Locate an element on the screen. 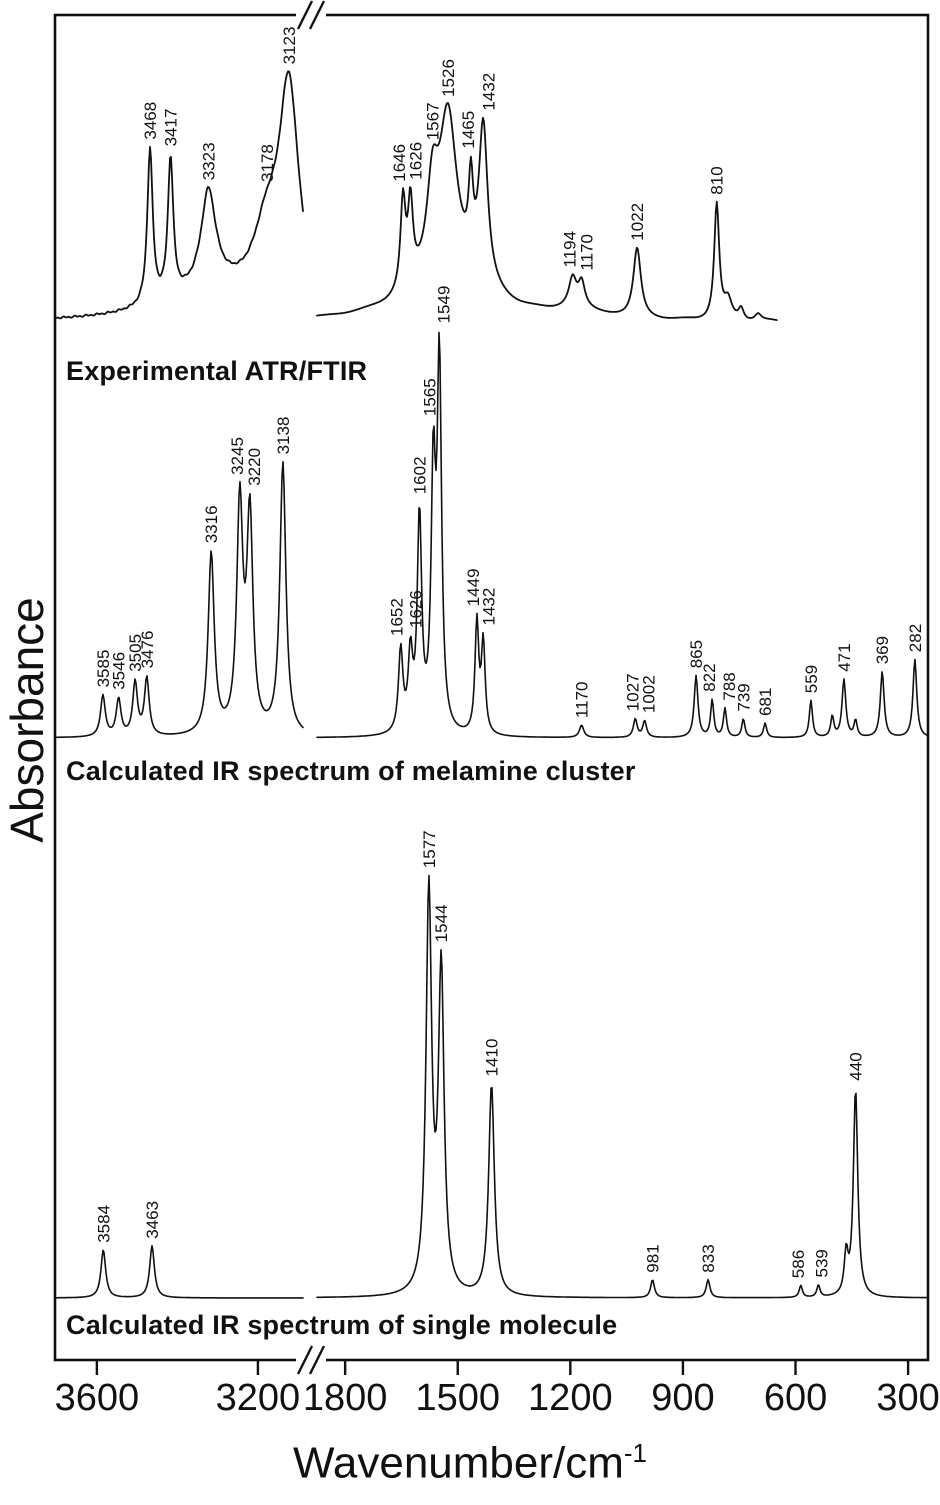 The image size is (940, 1505). peak-label: 1526 is located at coordinates (448, 78).